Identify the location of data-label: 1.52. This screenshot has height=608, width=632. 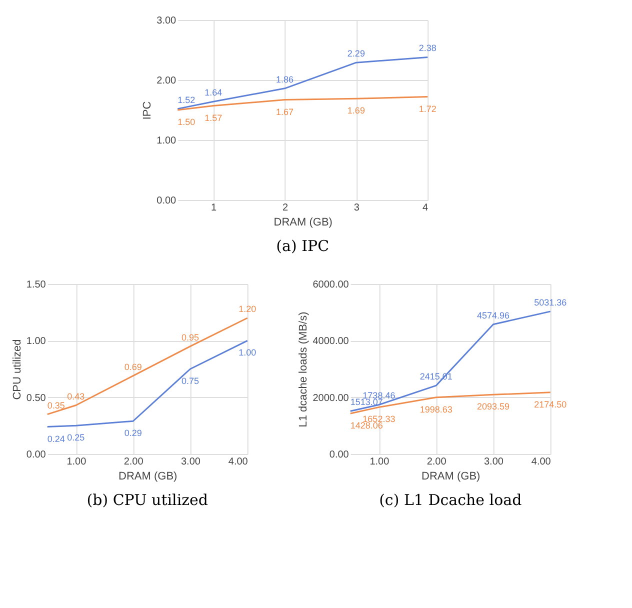
(187, 99).